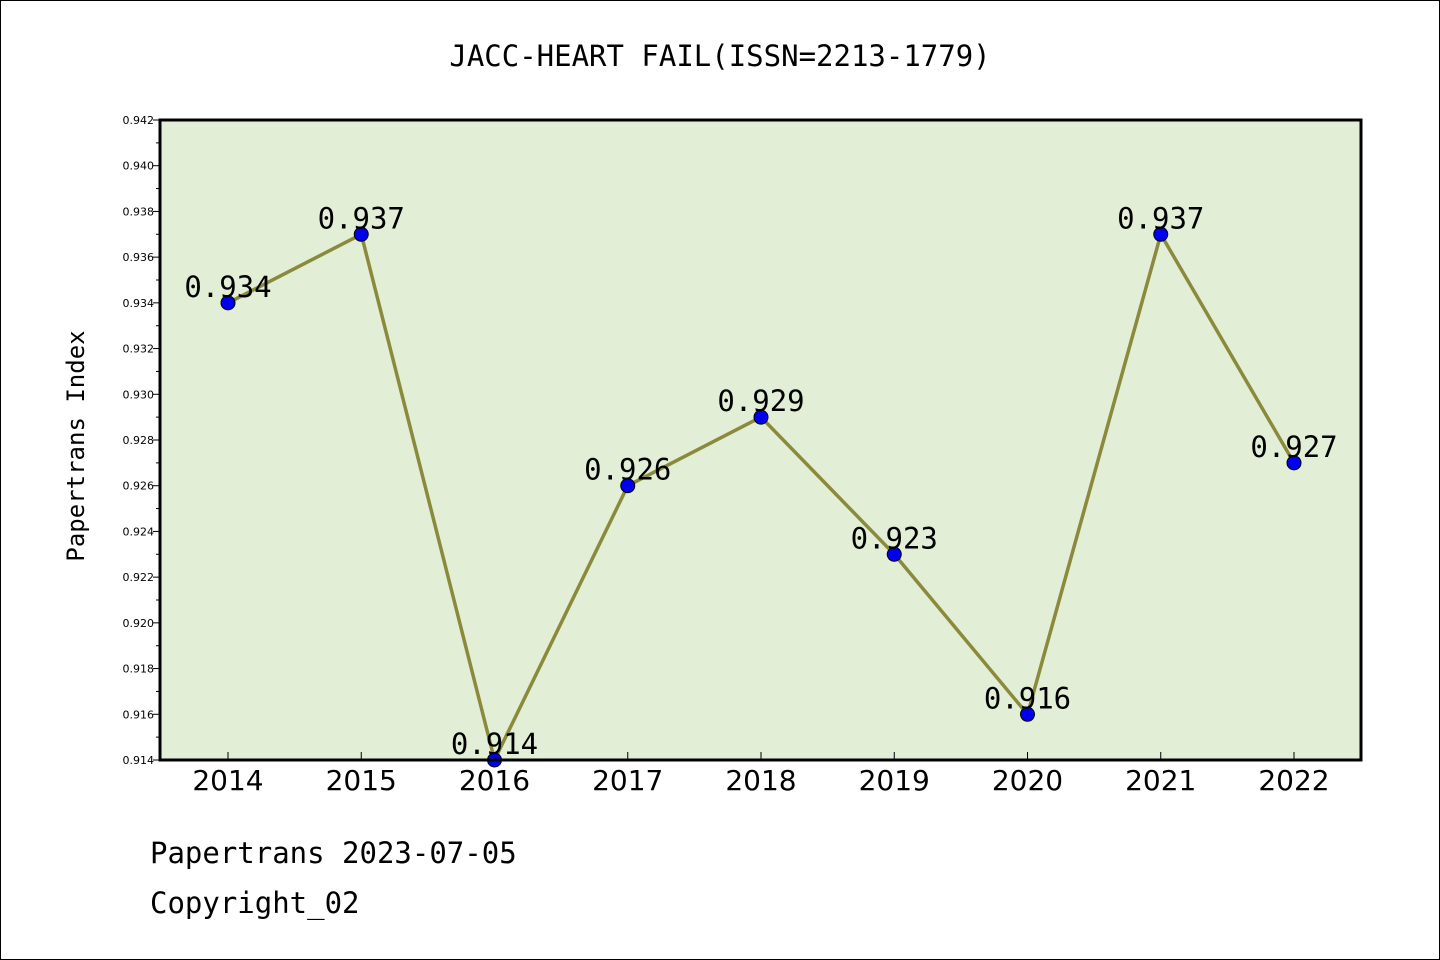 The image size is (1440, 960). I want to click on y-tick-label: 0.918, so click(139, 669).